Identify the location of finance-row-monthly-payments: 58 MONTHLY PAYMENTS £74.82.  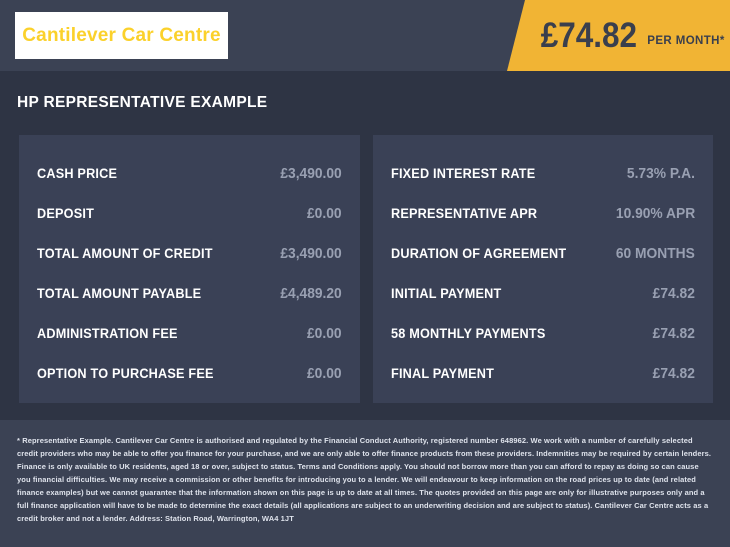
(543, 333).